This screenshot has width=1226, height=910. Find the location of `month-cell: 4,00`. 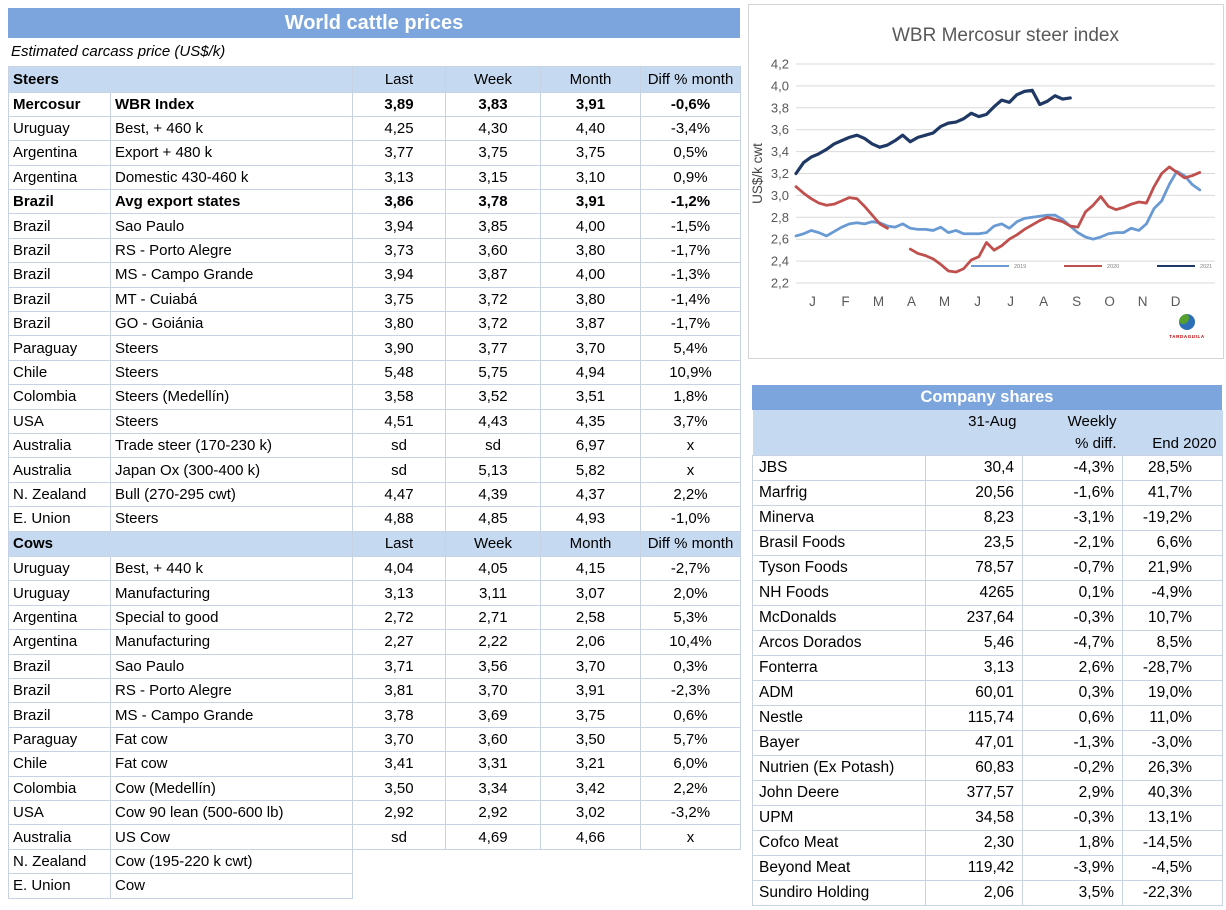

month-cell: 4,00 is located at coordinates (590, 226).